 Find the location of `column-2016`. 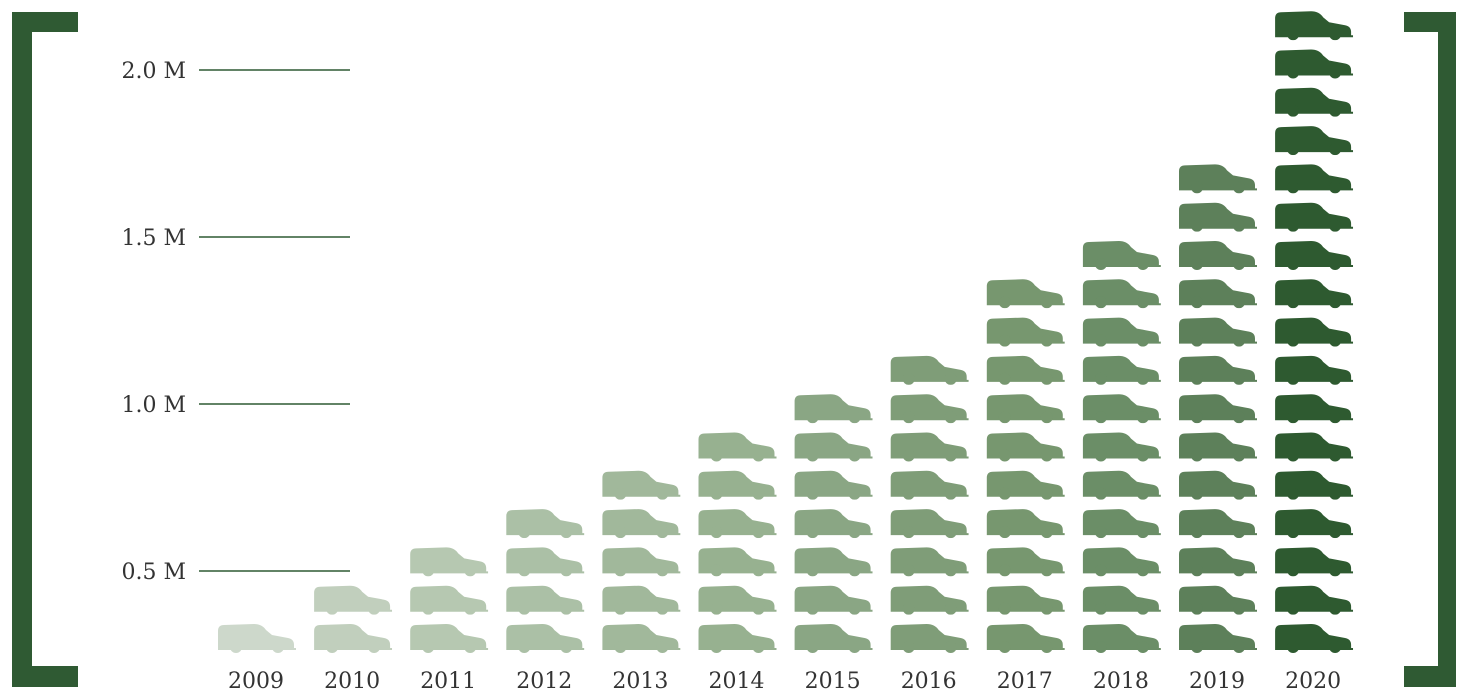

column-2016 is located at coordinates (929, 504).